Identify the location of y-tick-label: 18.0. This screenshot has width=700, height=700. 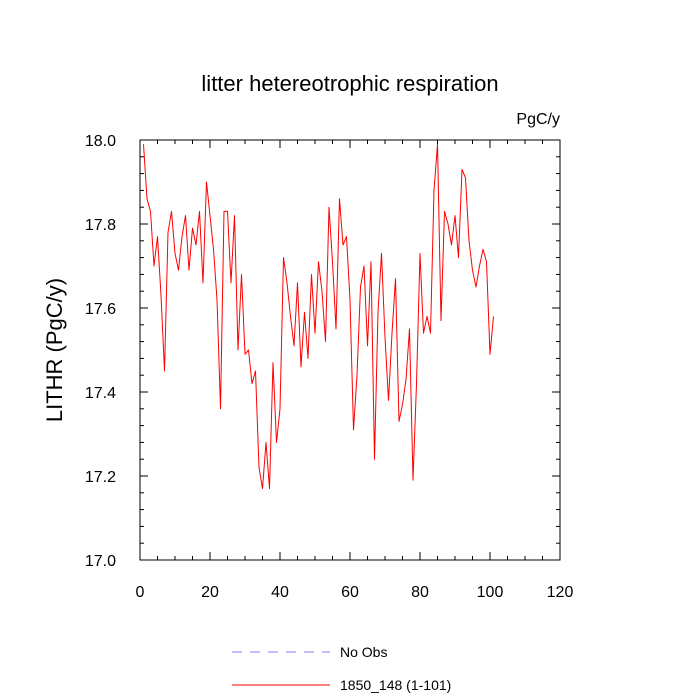
(100, 141).